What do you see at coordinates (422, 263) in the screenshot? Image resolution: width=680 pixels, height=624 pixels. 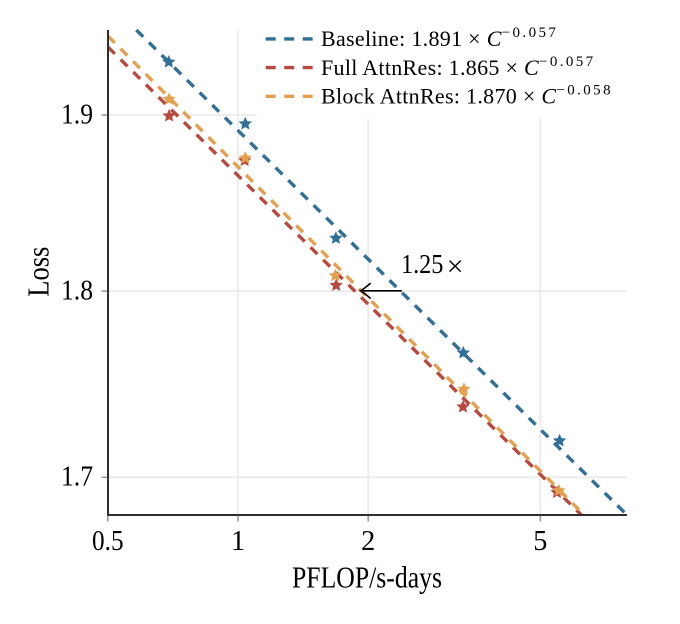 I see `svg-text: 1.25` at bounding box center [422, 263].